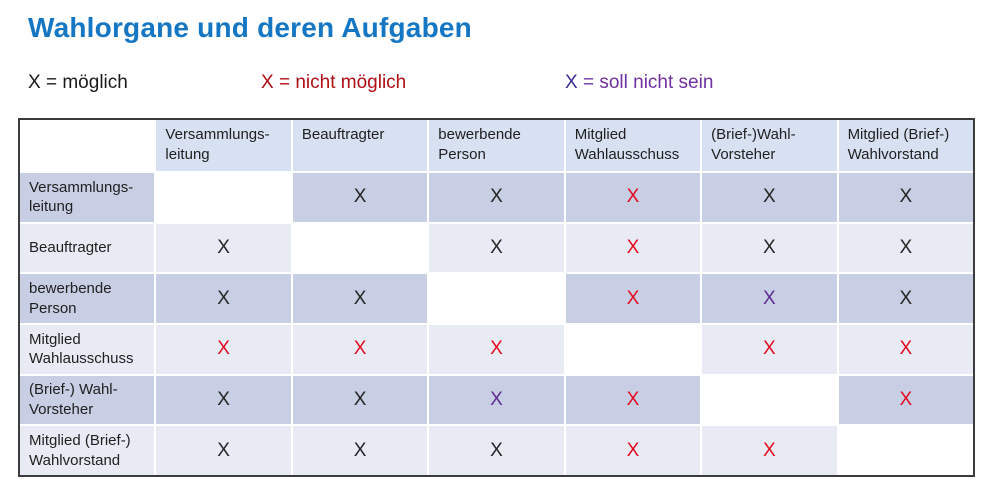  Describe the element at coordinates (87, 248) in the screenshot. I see `row-header: Beauftragter` at that location.